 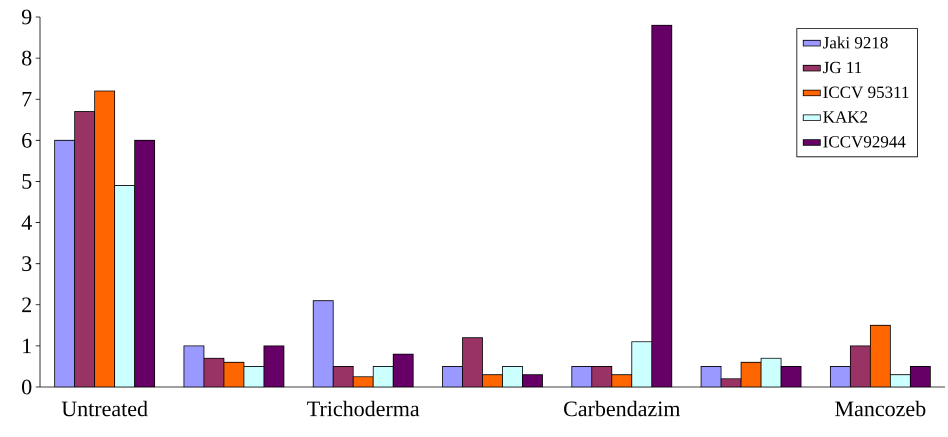 What do you see at coordinates (865, 92) in the screenshot?
I see `legend-label: ICCV 95311` at bounding box center [865, 92].